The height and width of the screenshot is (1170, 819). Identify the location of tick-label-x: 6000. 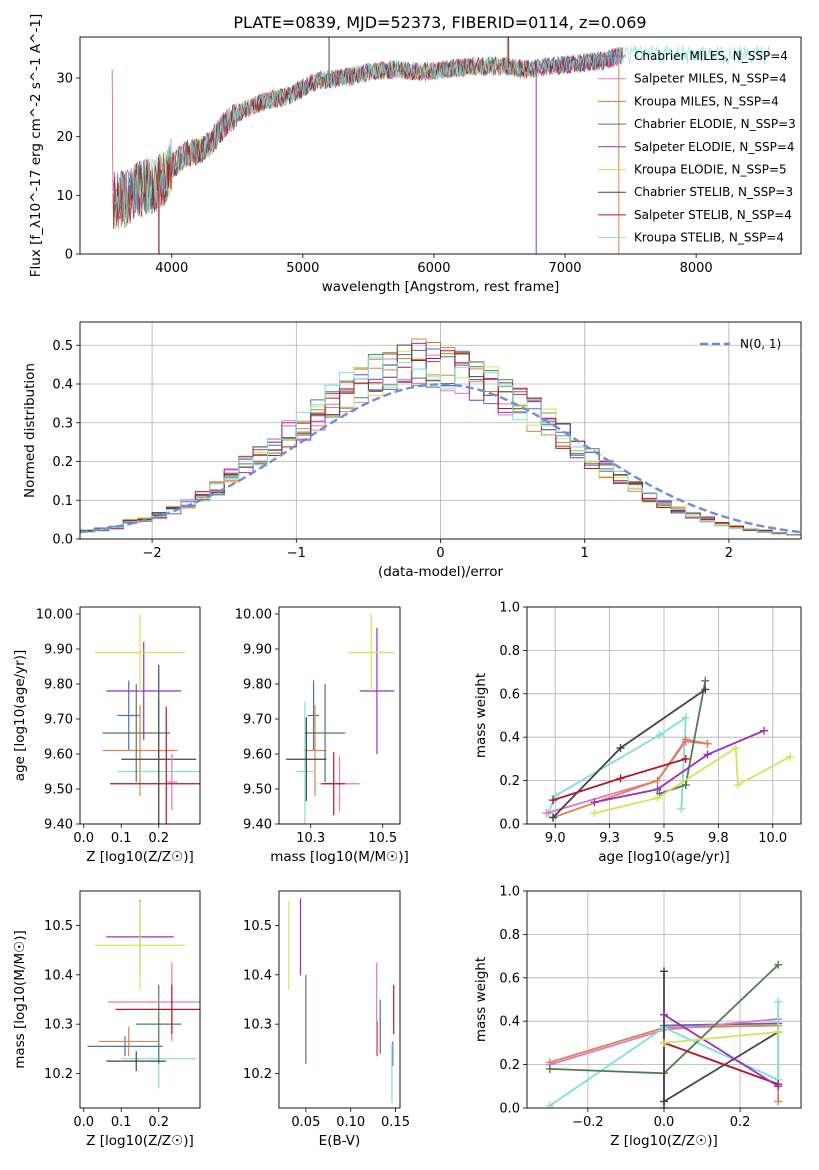
(433, 268).